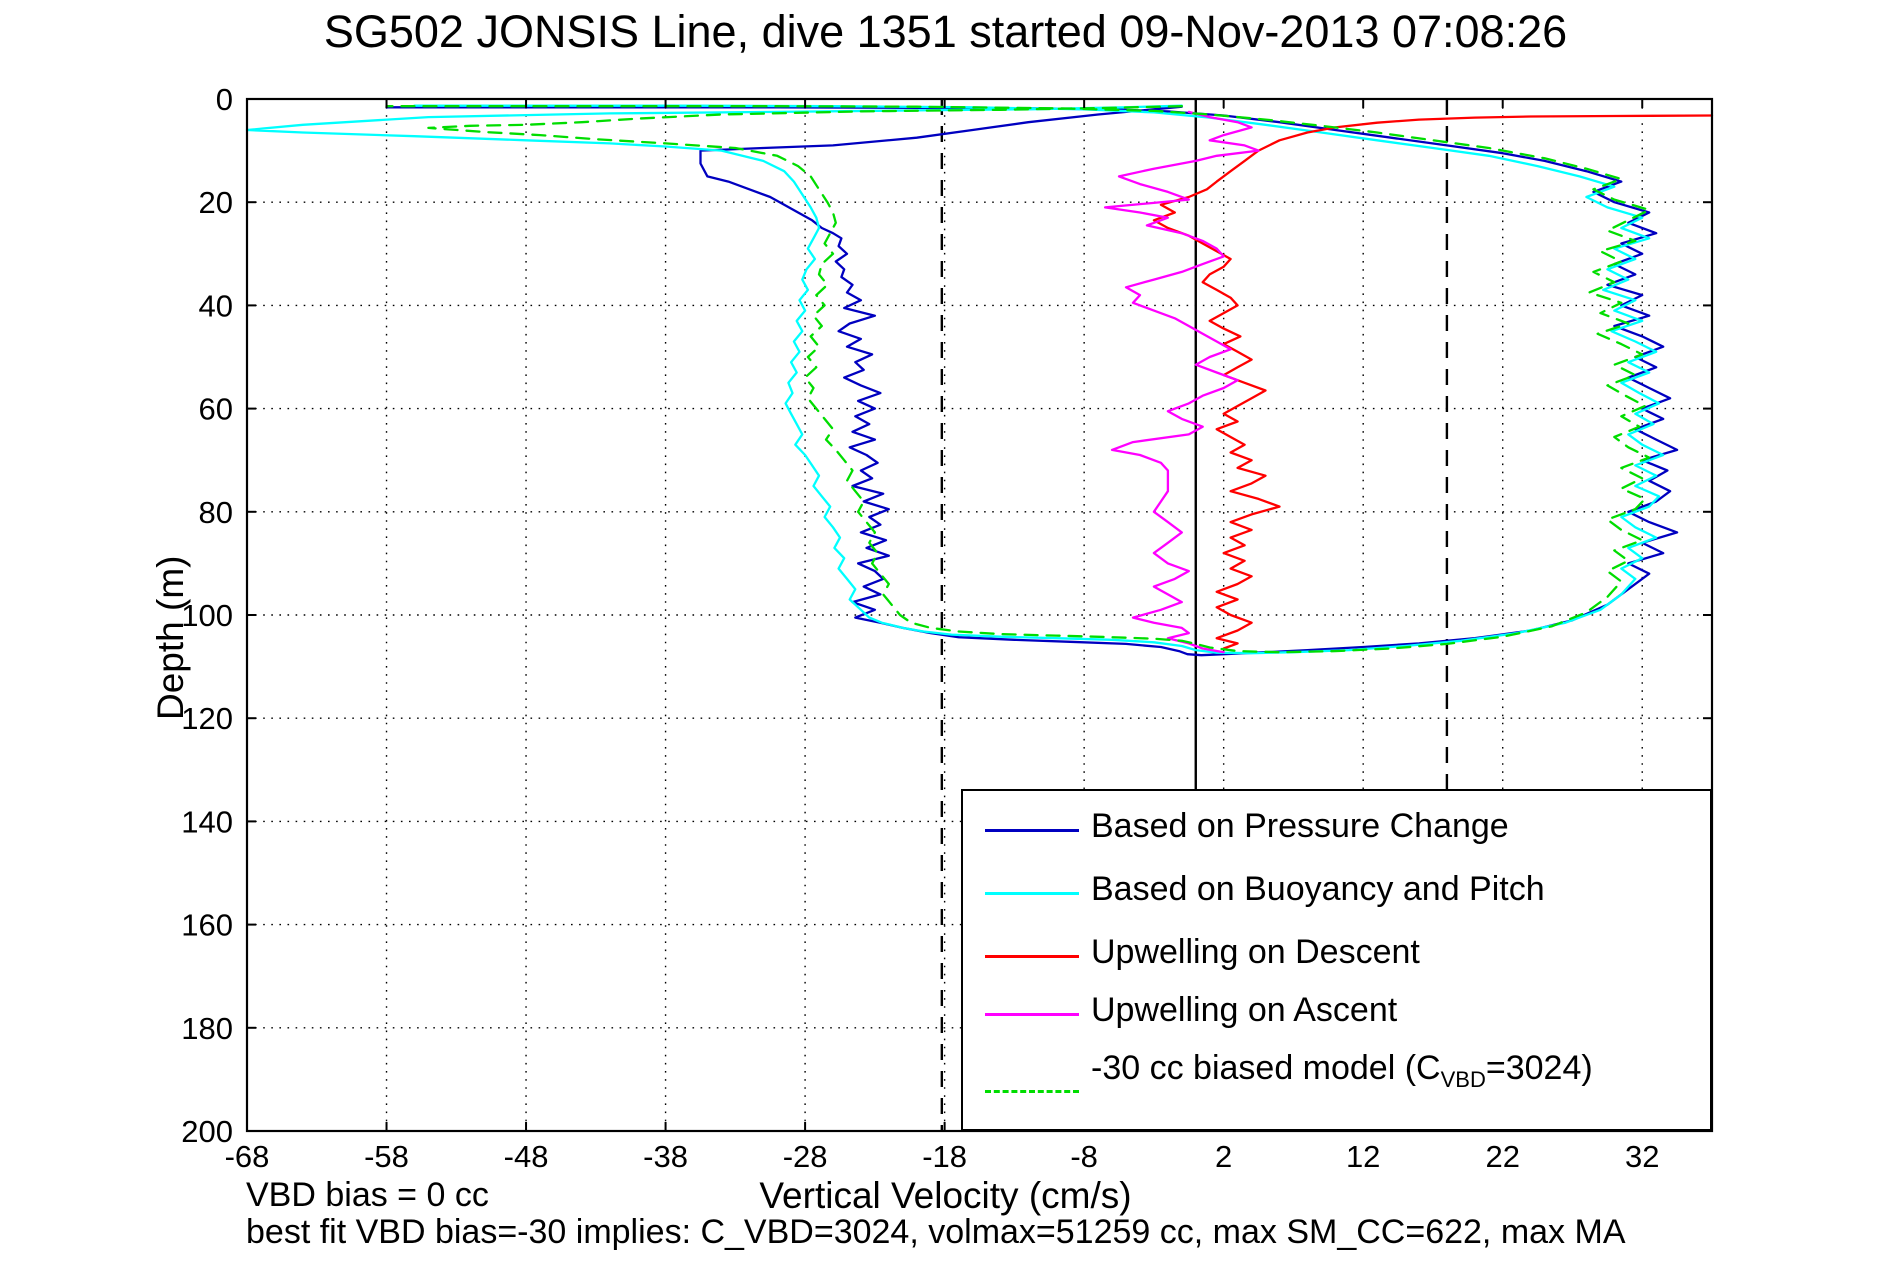 Image resolution: width=1891 pixels, height=1262 pixels. Describe the element at coordinates (1255, 952) in the screenshot. I see `legend-label-2: Upwelling on Descent` at that location.